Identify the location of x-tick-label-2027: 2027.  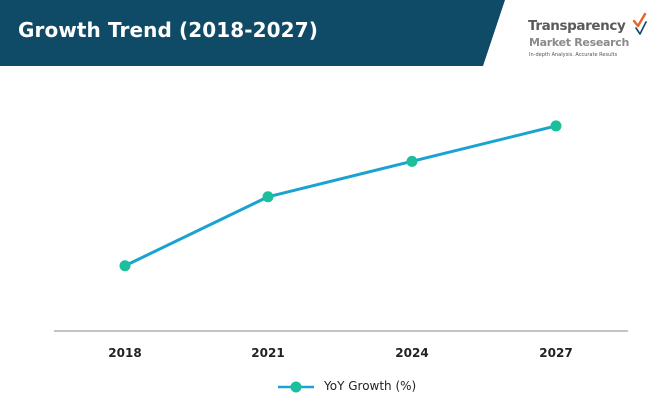
(555, 353).